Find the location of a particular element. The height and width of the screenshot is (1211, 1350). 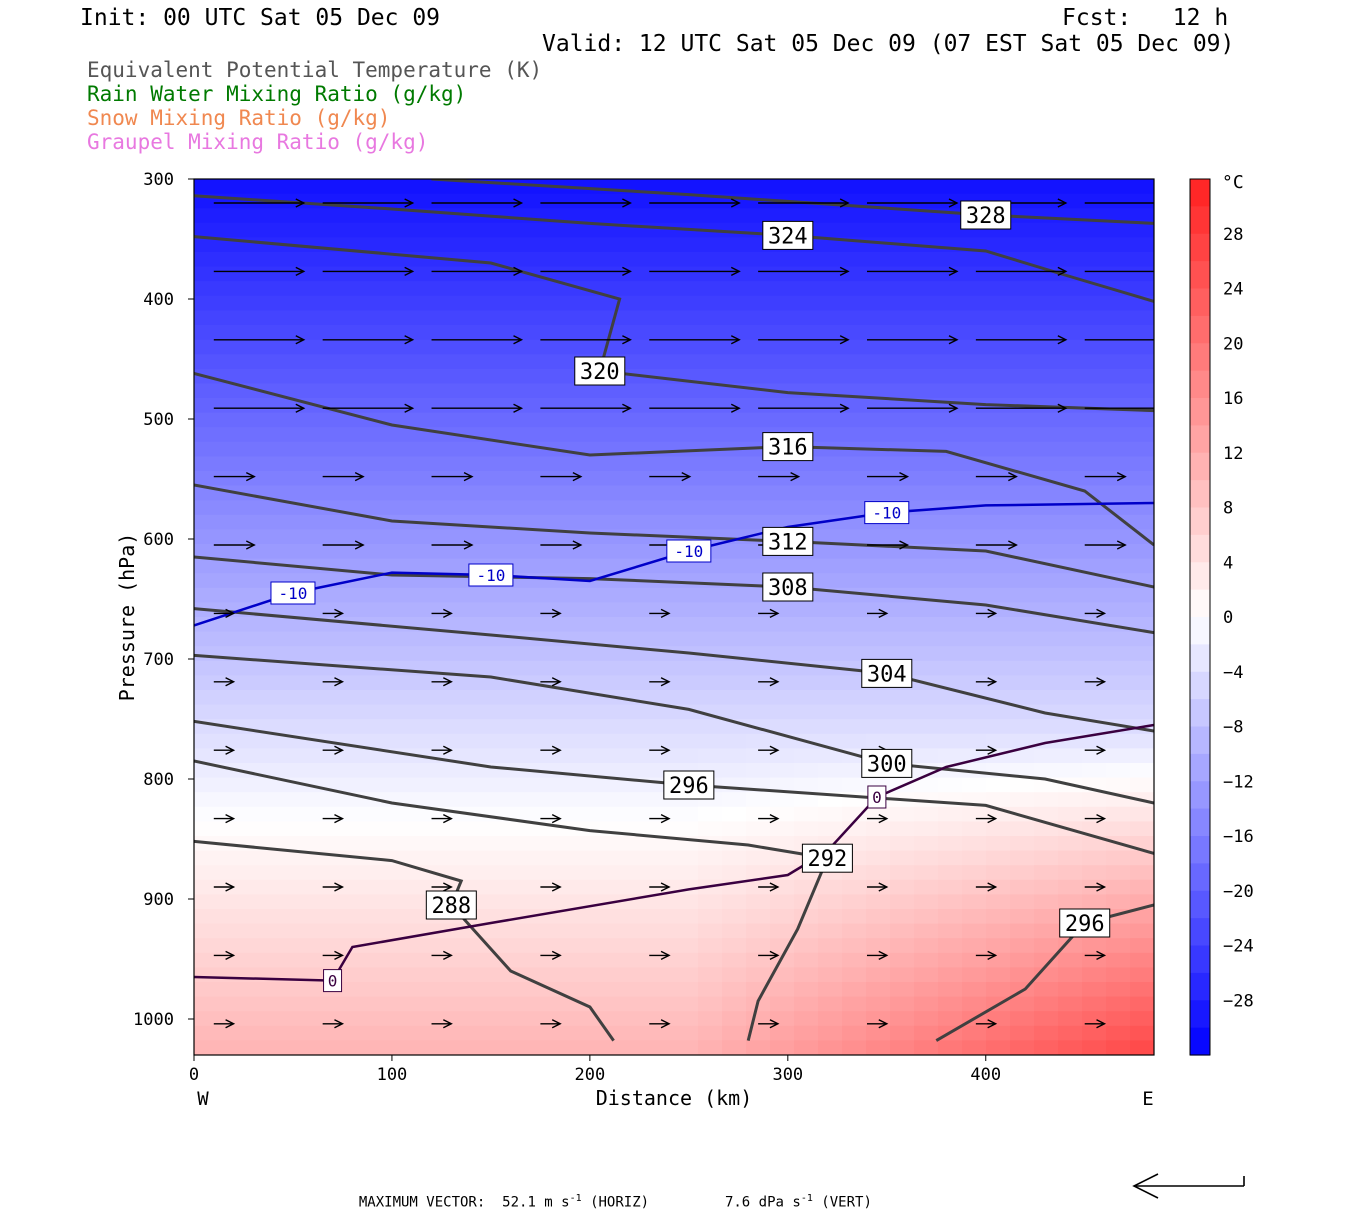

y-tick-label: 500 is located at coordinates (158, 420).